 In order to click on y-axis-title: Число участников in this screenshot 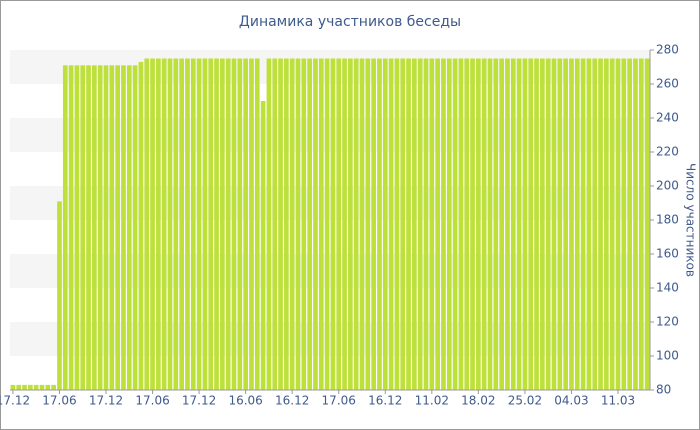, I will do `click(691, 220)`.